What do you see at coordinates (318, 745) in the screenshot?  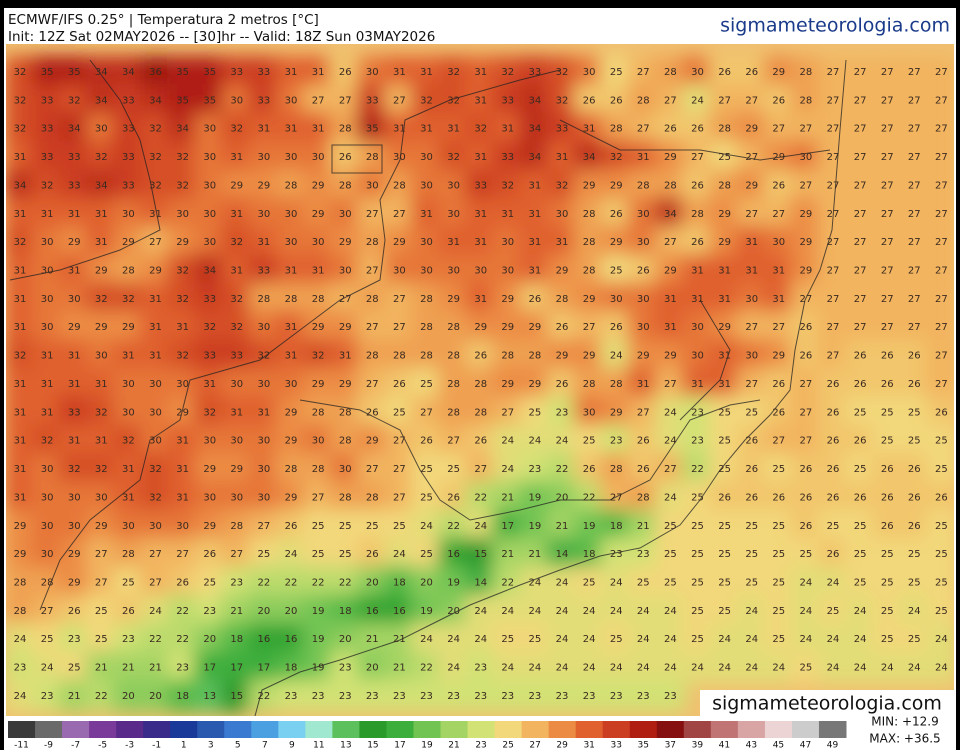 I see `colorbar-label: 11` at bounding box center [318, 745].